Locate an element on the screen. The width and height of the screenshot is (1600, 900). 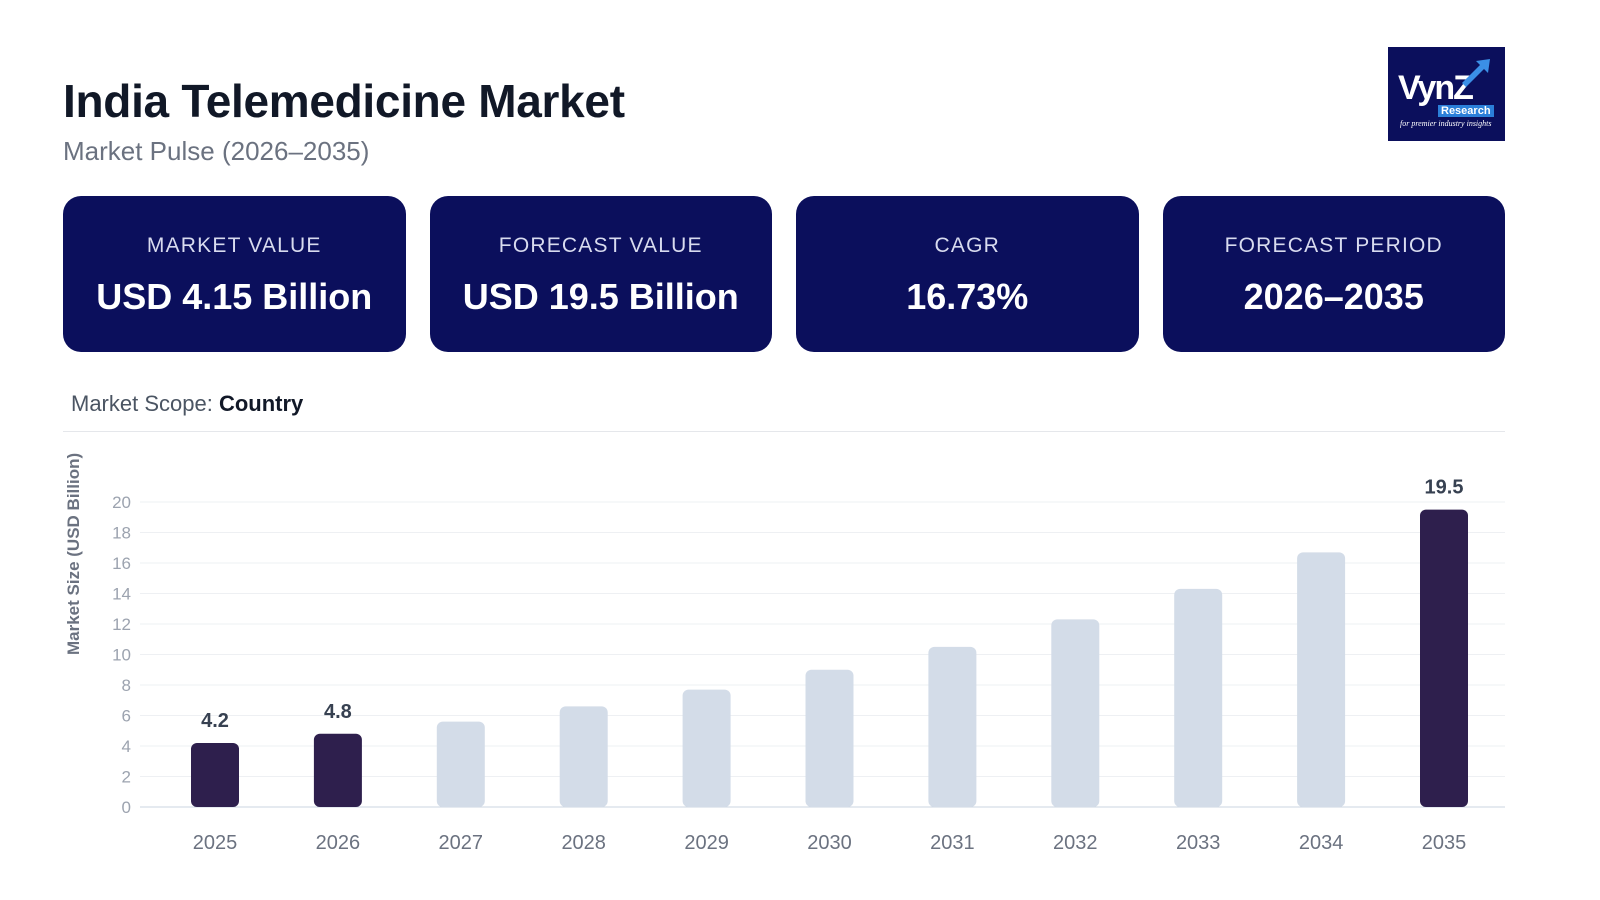
kpi-value: 2026–2035 is located at coordinates (1333, 296).